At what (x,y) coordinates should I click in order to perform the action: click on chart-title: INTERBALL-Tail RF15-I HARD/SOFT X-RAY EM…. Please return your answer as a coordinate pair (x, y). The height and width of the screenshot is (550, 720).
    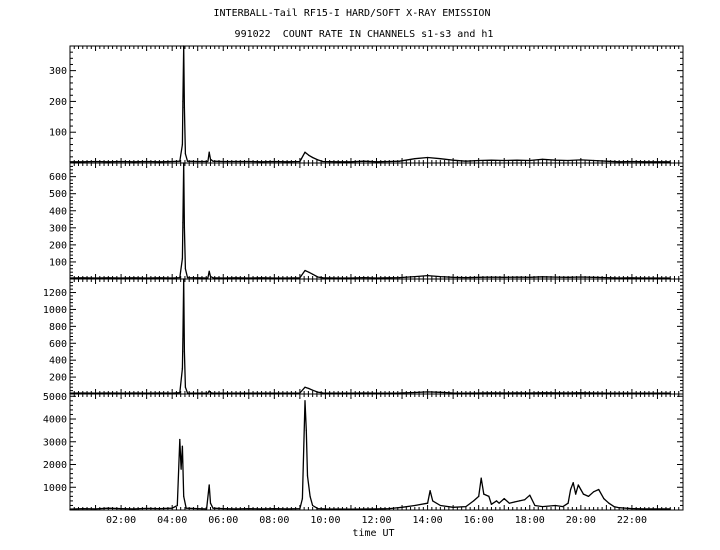
    Looking at the image, I should click on (352, 13).